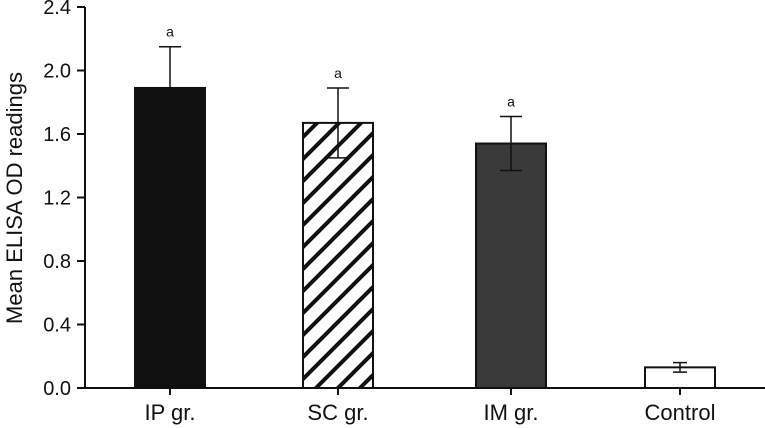  What do you see at coordinates (14, 198) in the screenshot?
I see `y-axis-title: Mean ELISA OD readings` at bounding box center [14, 198].